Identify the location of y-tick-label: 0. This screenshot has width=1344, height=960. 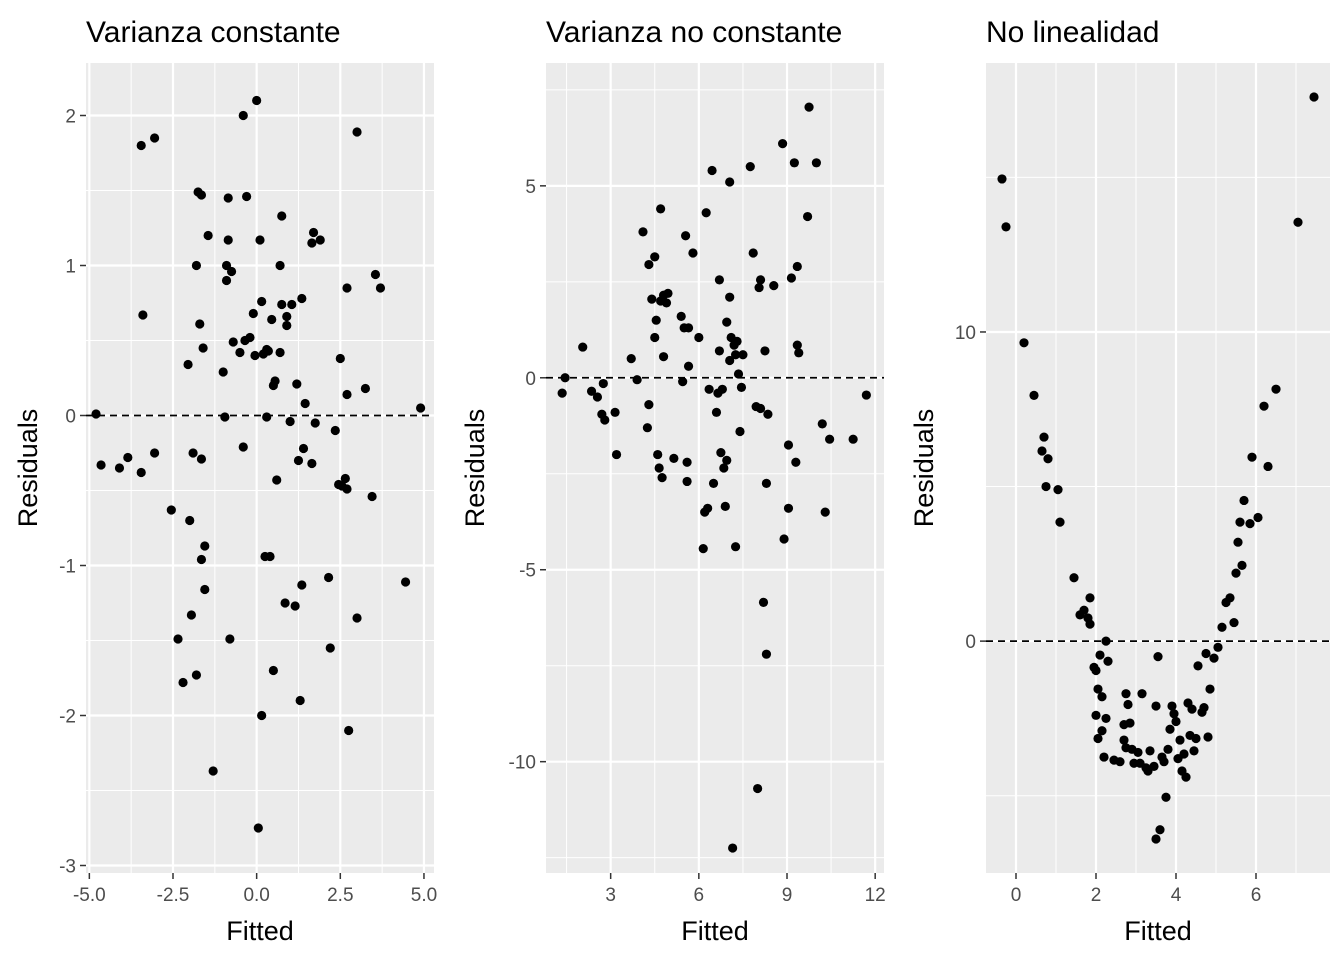
(530, 379).